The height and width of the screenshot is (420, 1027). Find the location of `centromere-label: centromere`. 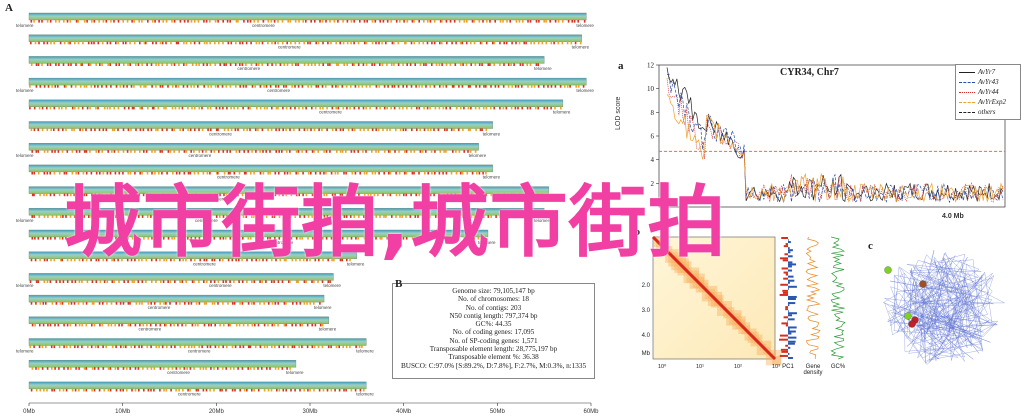

centromere-label: centromere is located at coordinates (330, 112).